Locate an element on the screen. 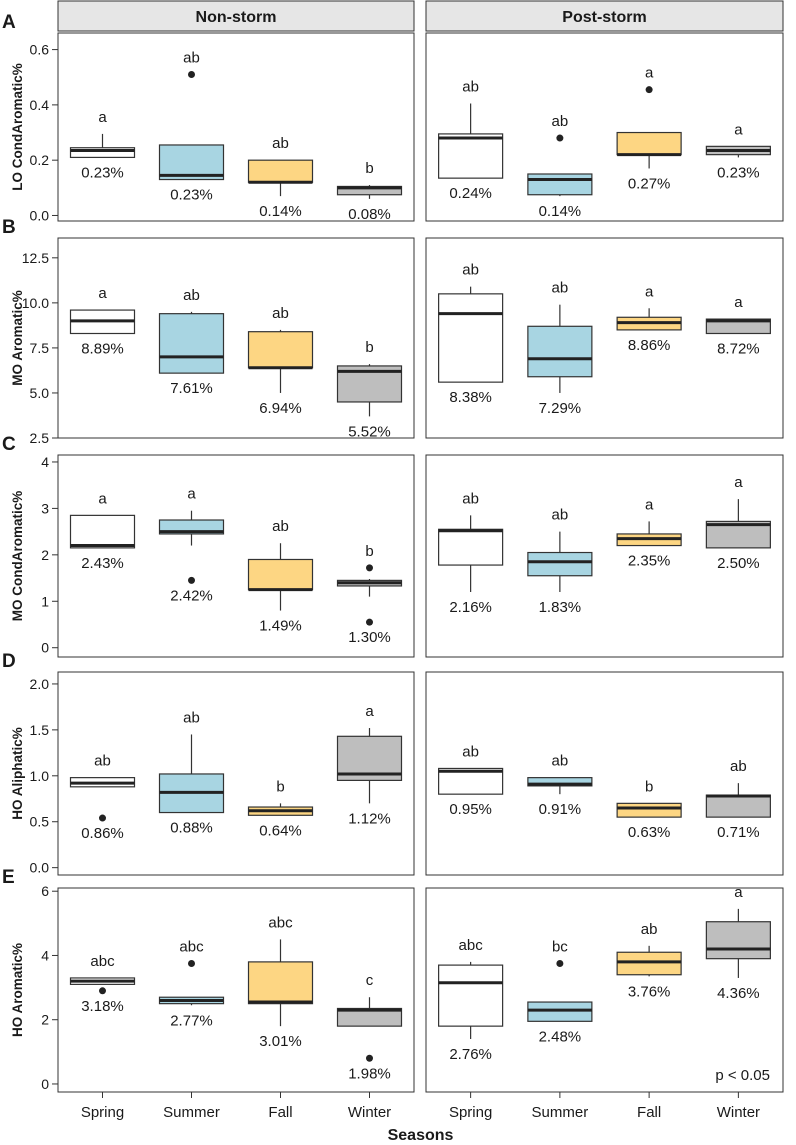  box-fall: ab 0.14% is located at coordinates (280, 177).